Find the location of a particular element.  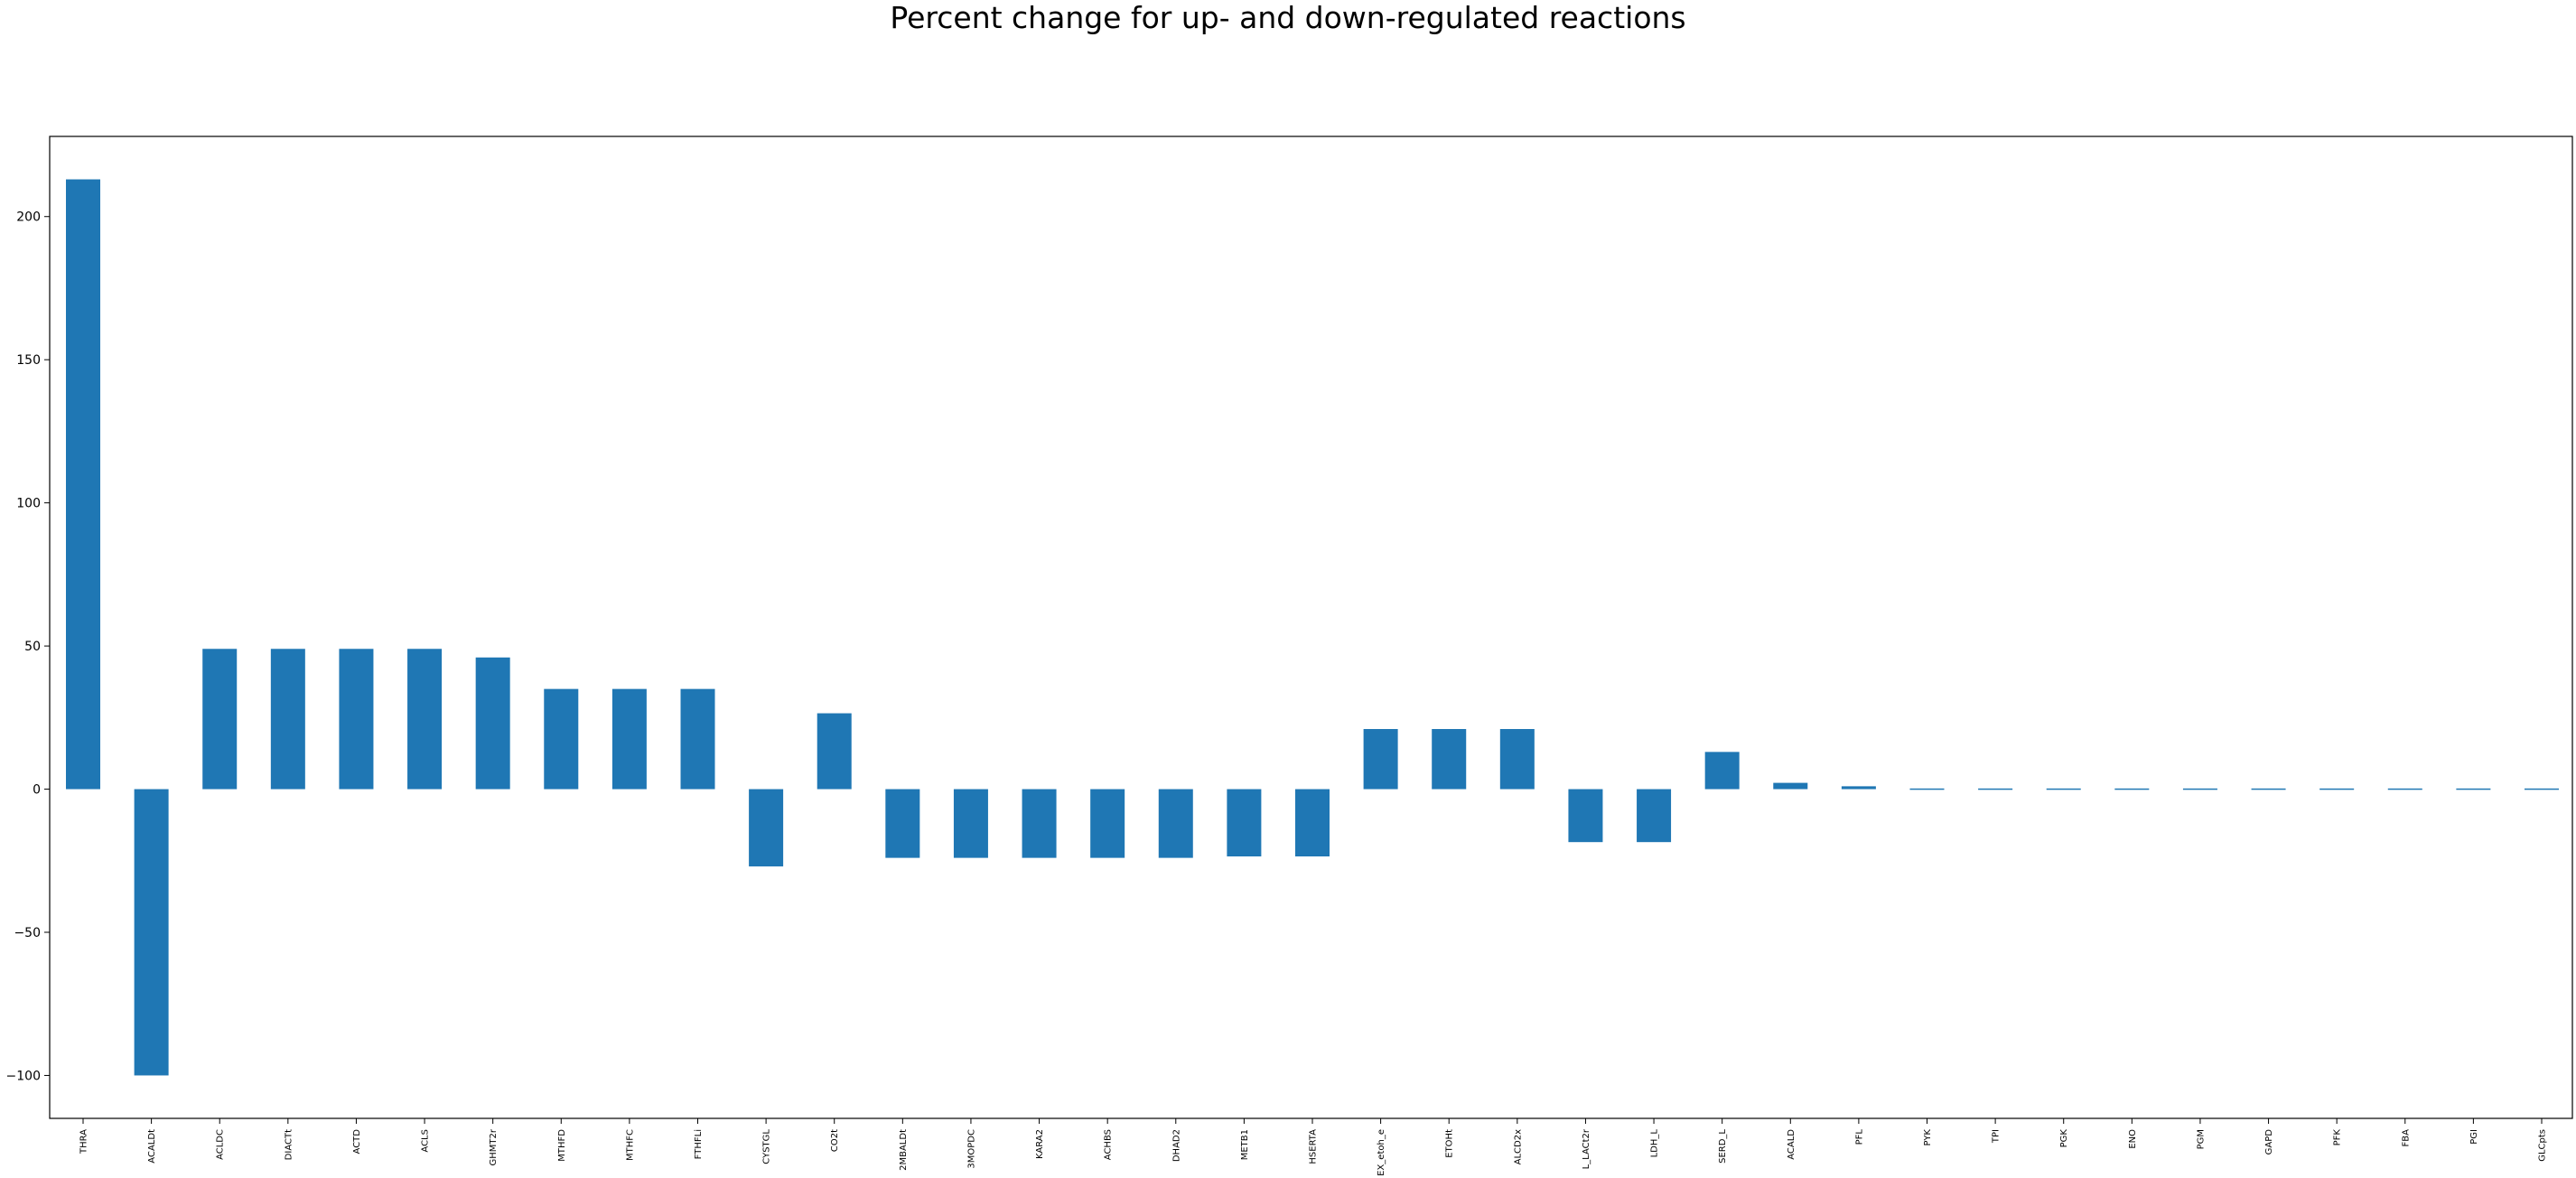

x-tick-label: FTHFLi is located at coordinates (699, 1144).